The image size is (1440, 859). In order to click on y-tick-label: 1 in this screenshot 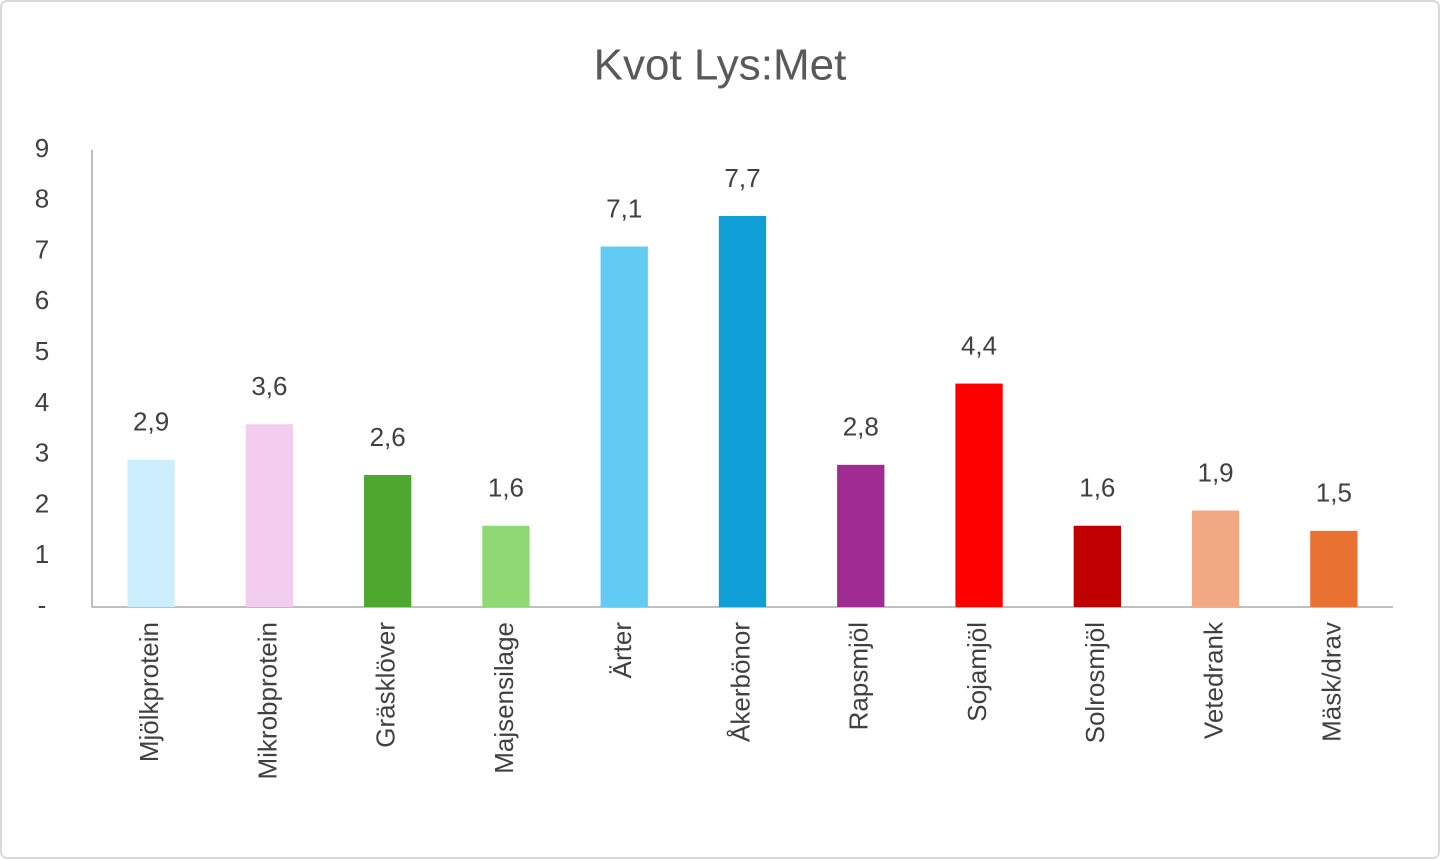, I will do `click(42, 554)`.